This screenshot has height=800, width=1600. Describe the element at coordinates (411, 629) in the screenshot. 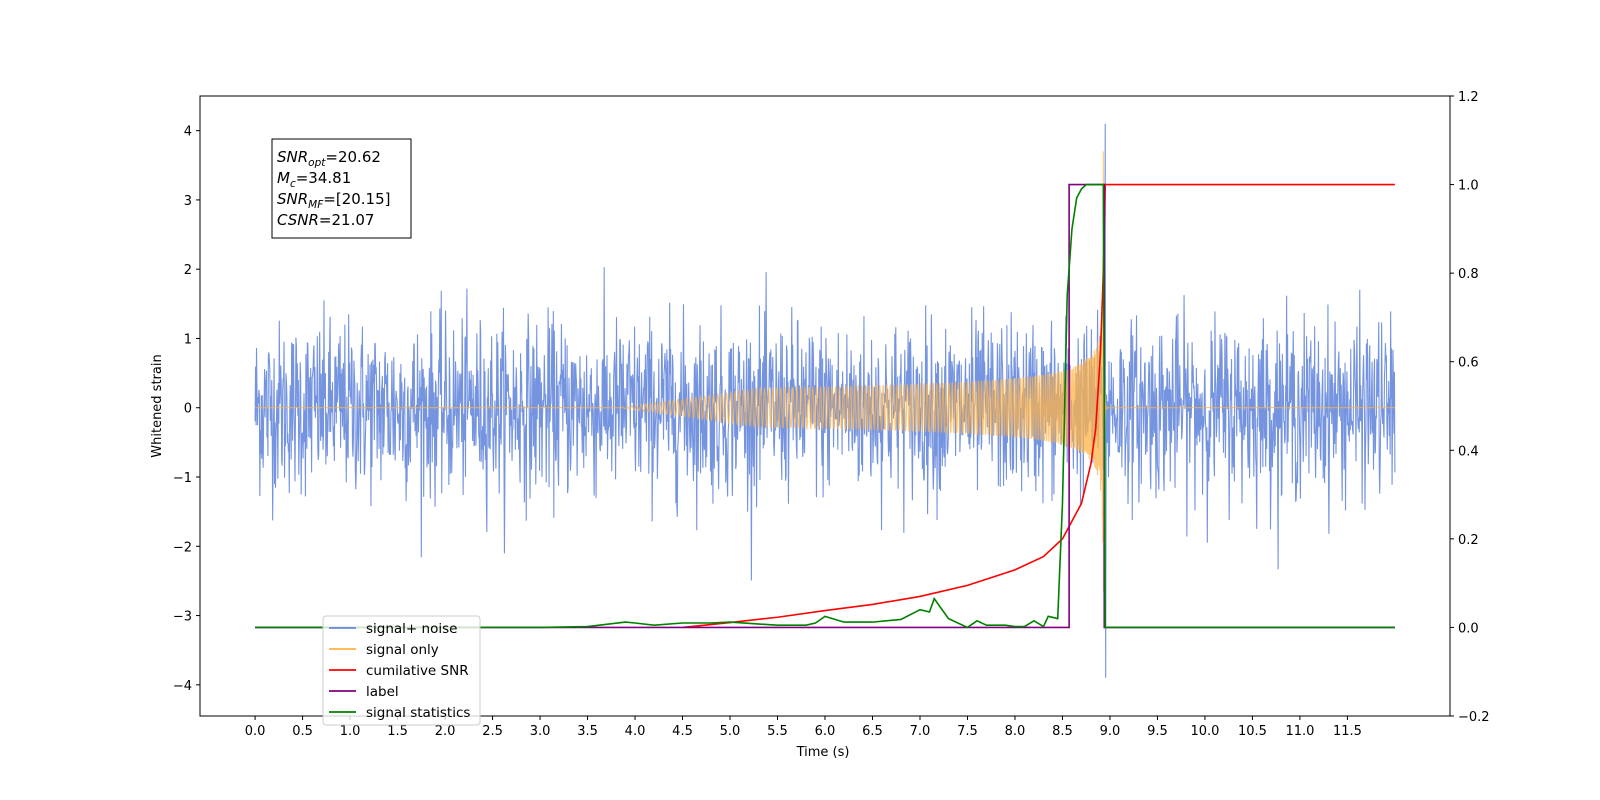

I see `legend-label: signal+ noise` at that location.